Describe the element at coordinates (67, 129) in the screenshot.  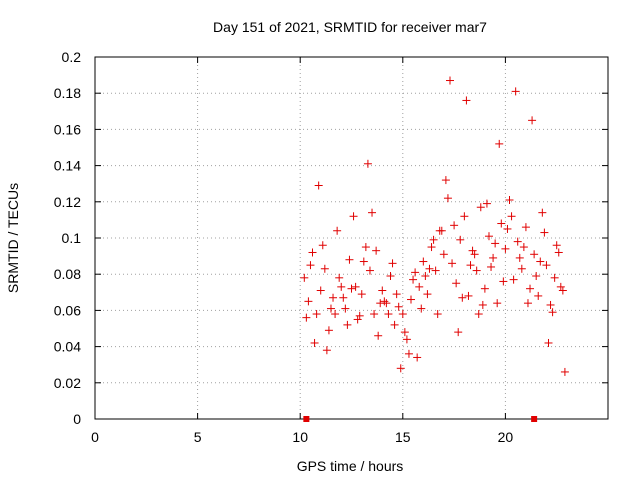
I see `y-tick-label: 0.16` at that location.